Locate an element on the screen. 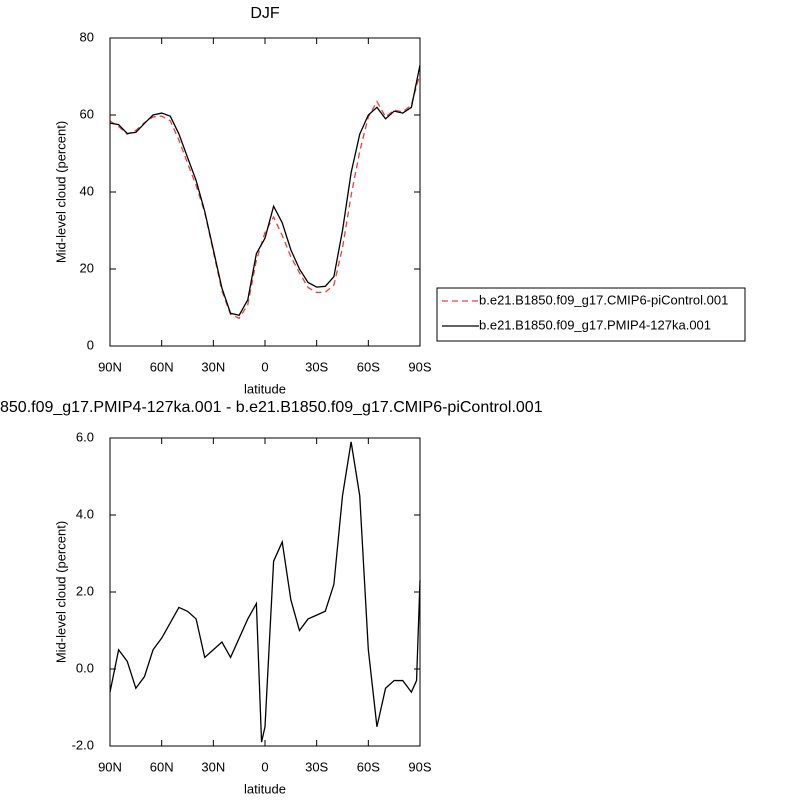  legend-label: b.e21.B1850.f09_g17.CMIP6-piControl.001 is located at coordinates (603, 299).